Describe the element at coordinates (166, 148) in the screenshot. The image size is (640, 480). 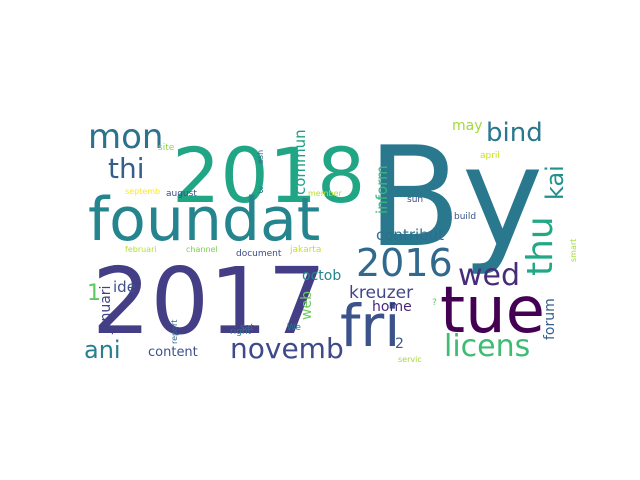
I see `word-site: site` at that location.